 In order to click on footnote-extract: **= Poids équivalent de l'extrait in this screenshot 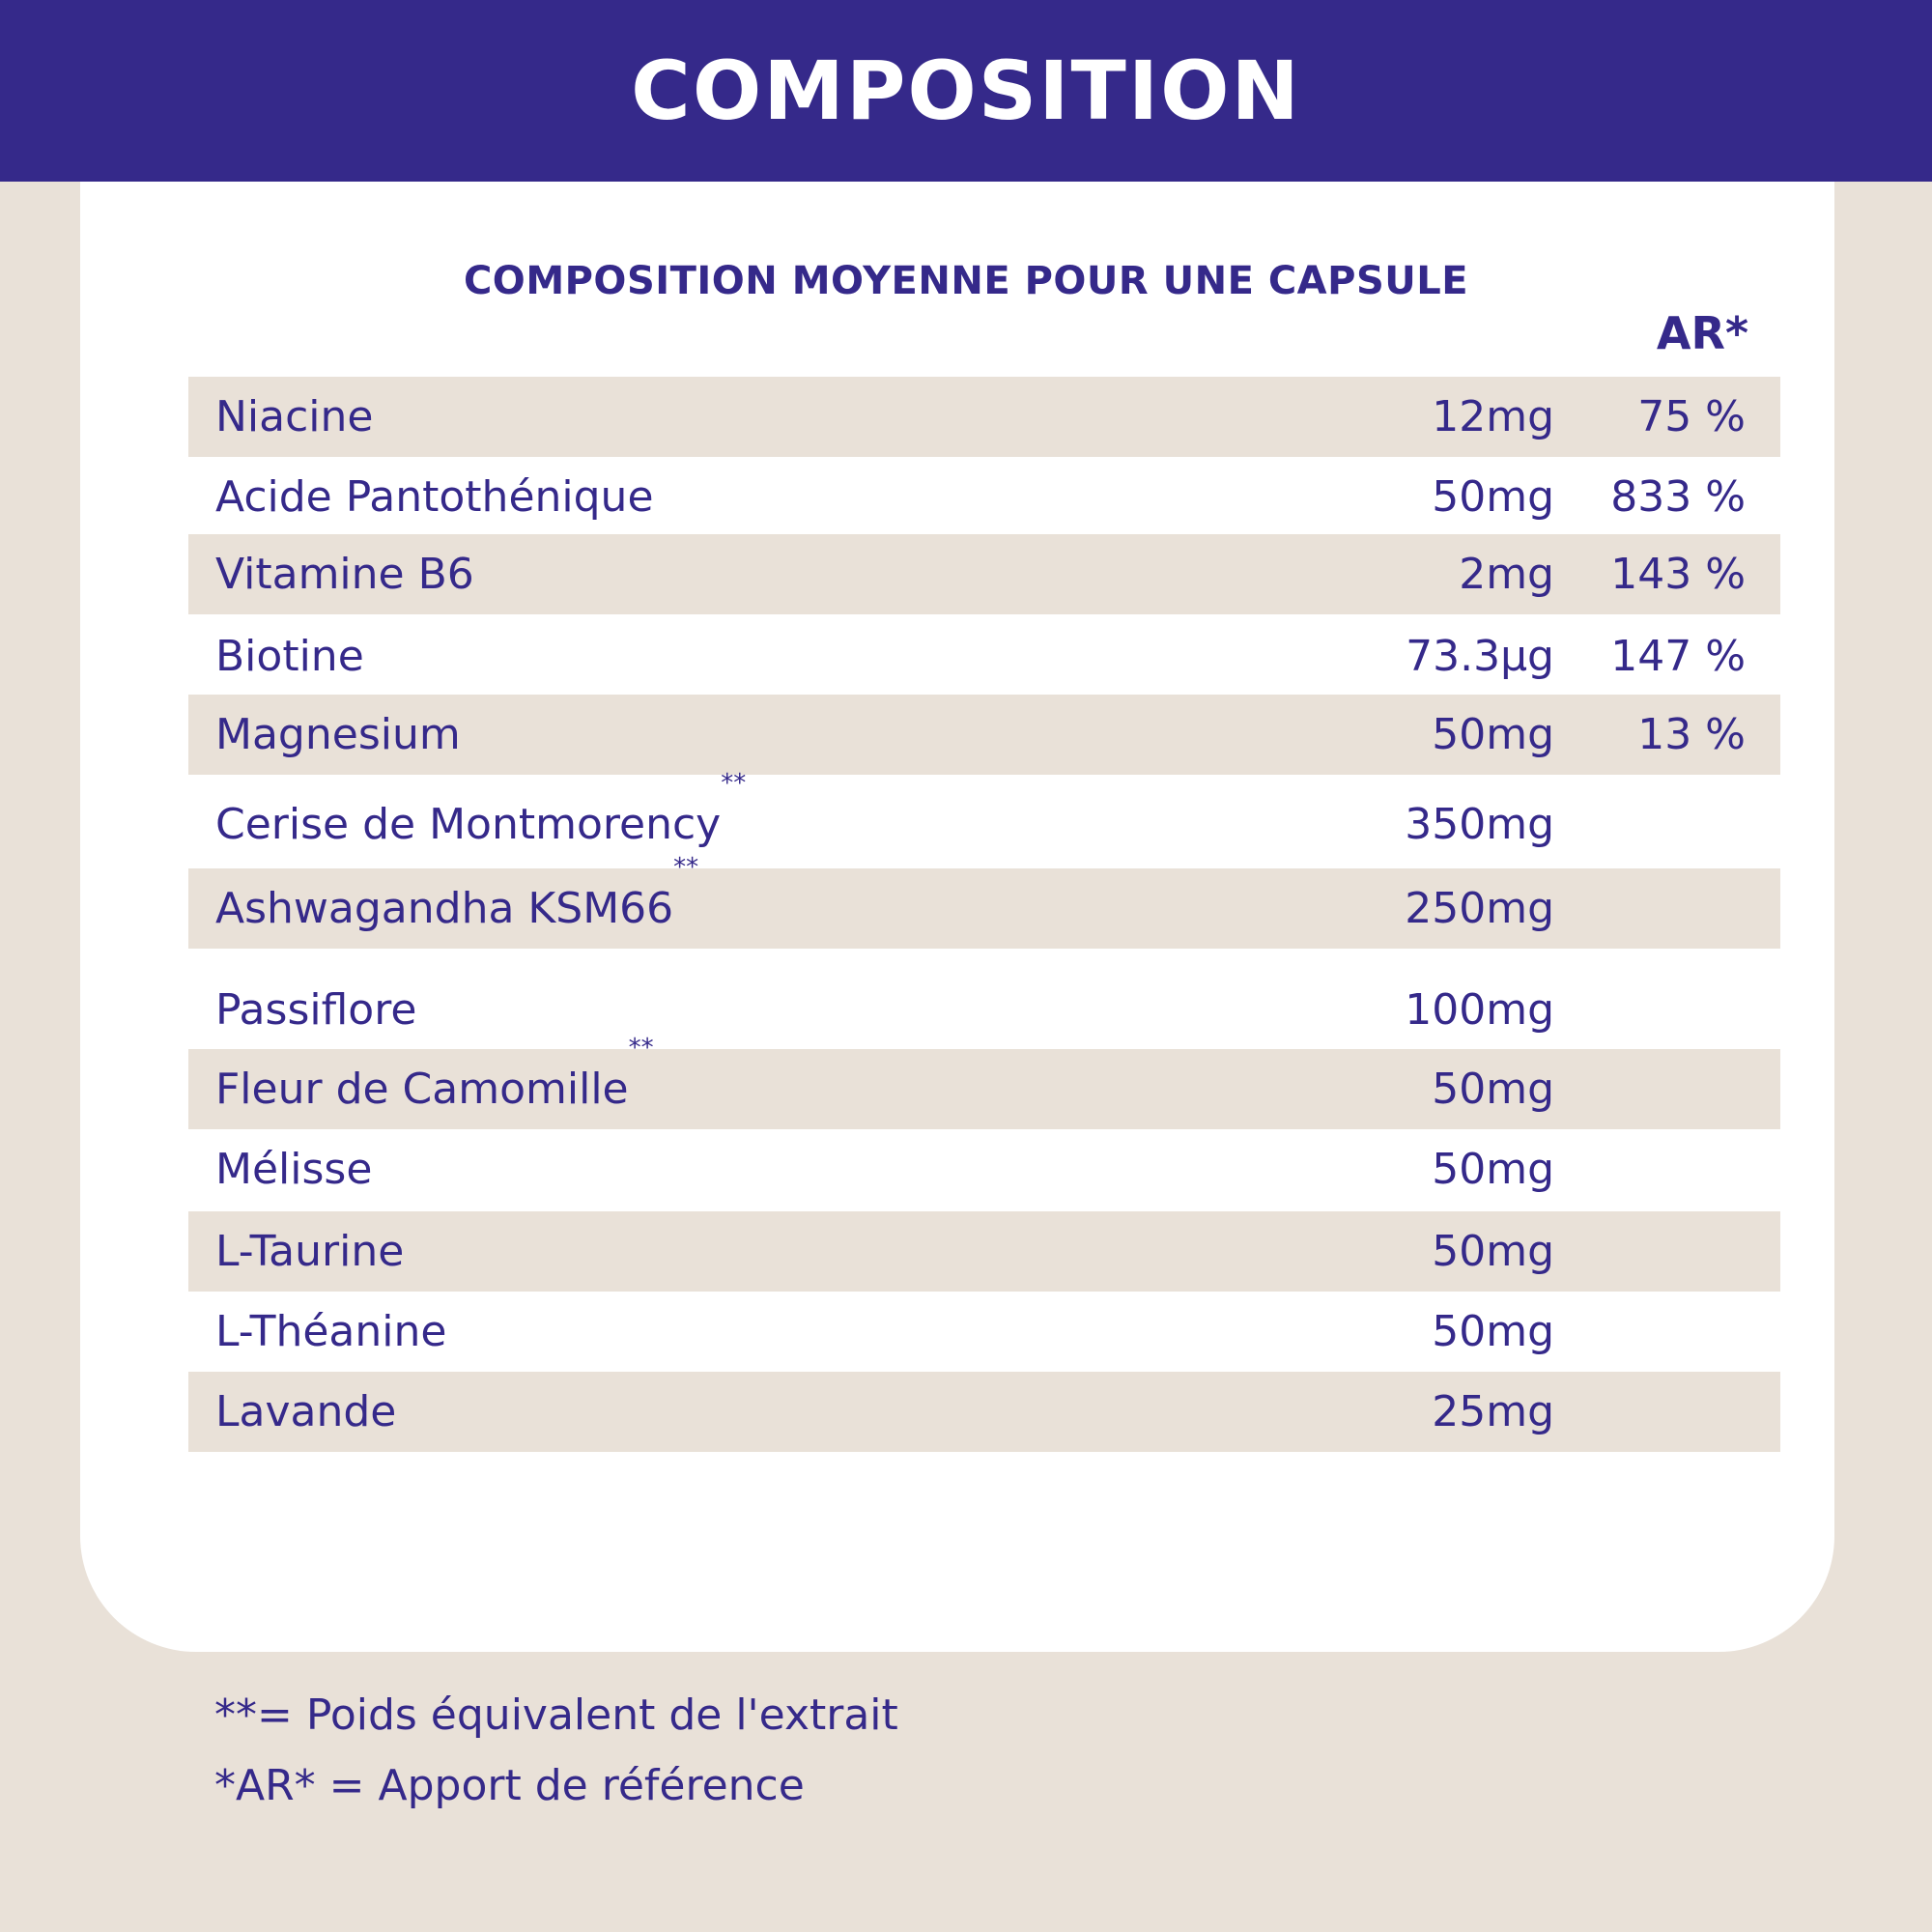, I will do `click(556, 1715)`.